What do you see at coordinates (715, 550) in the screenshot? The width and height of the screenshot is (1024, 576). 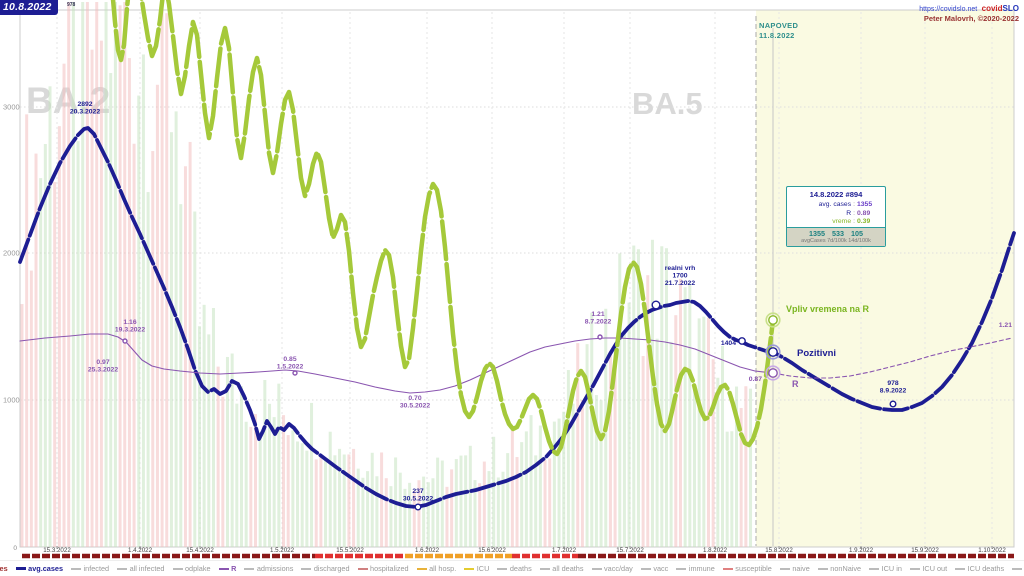 I see `x-tick-label: 1.8.2022` at bounding box center [715, 550].